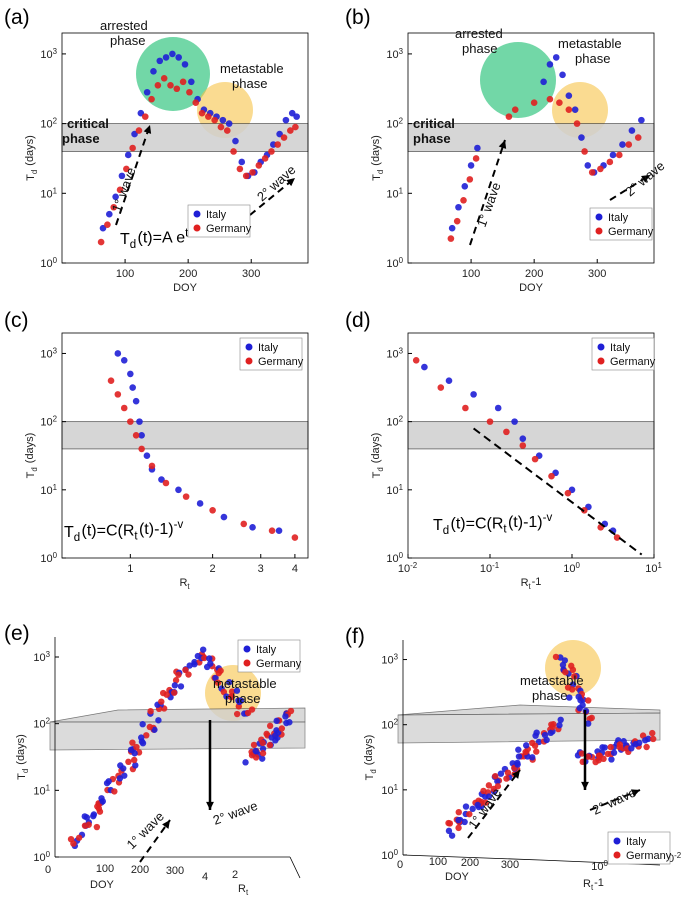  What do you see at coordinates (531, 435) in the screenshot?
I see `panel-d-critical-band` at bounding box center [531, 435].